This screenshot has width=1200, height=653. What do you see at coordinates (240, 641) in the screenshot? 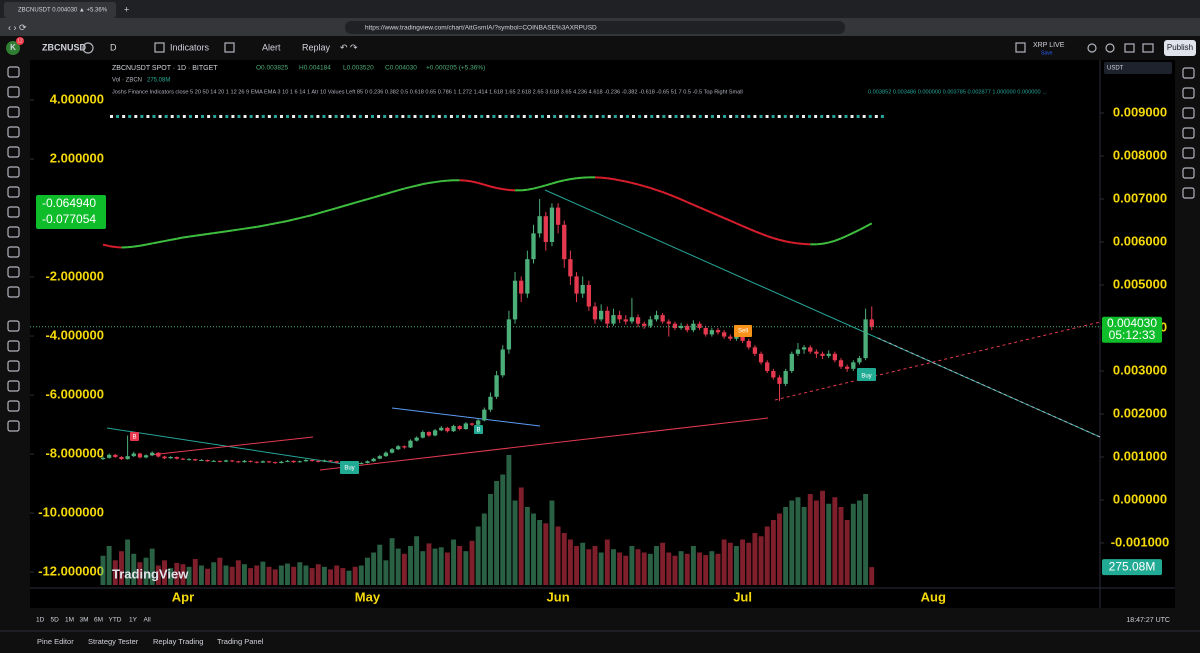
I see `panel-tab: Trading Panel` at bounding box center [240, 641].